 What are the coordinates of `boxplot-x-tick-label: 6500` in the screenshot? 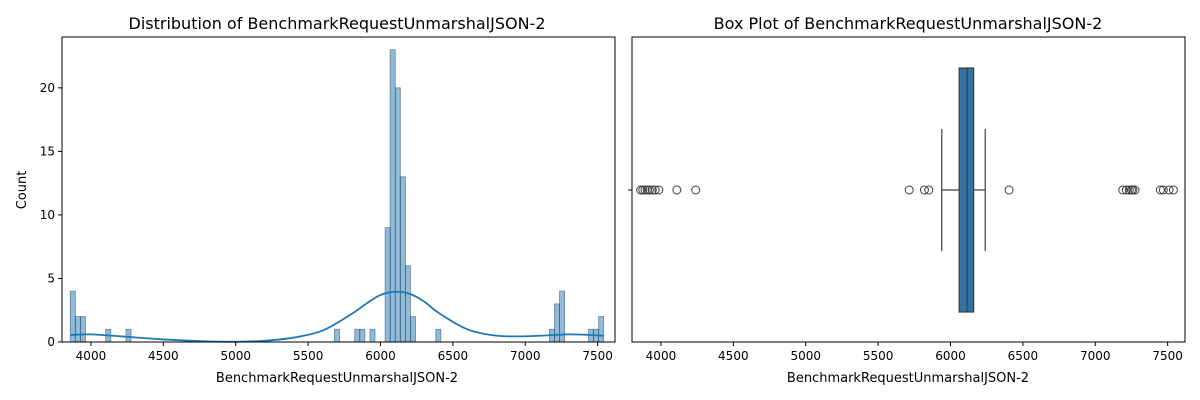 It's located at (1023, 356).